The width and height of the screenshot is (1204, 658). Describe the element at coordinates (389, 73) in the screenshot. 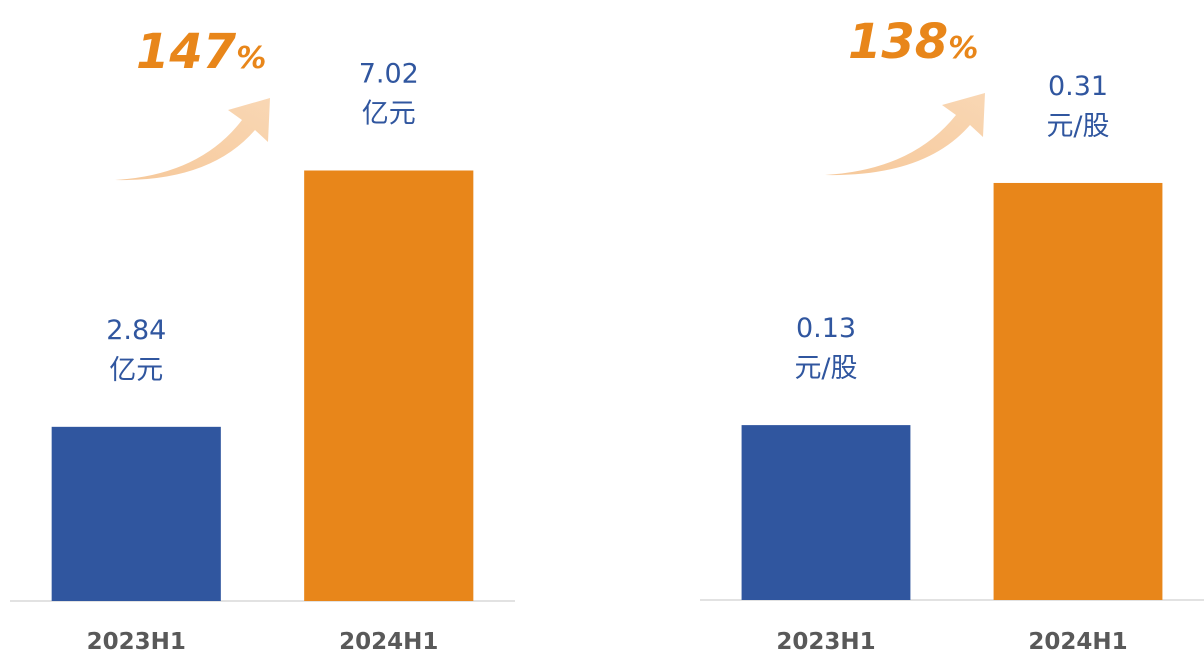

I see `value-label: 7.02` at that location.